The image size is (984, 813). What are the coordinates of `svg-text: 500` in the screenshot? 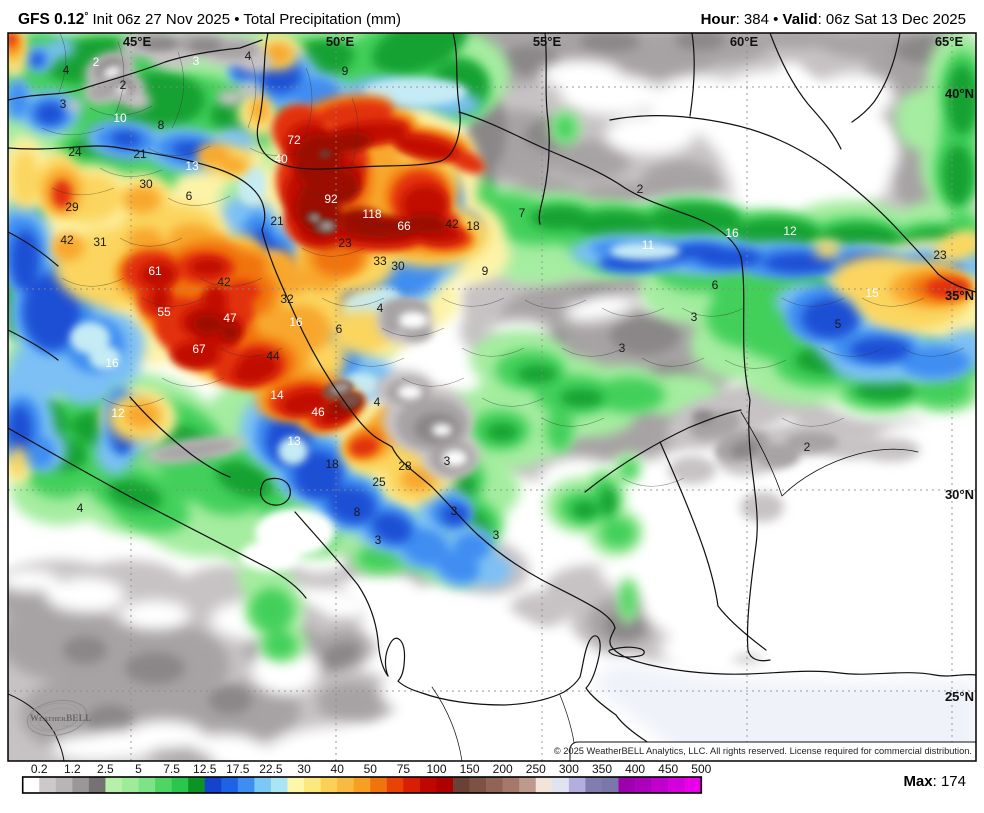 It's located at (701, 769).